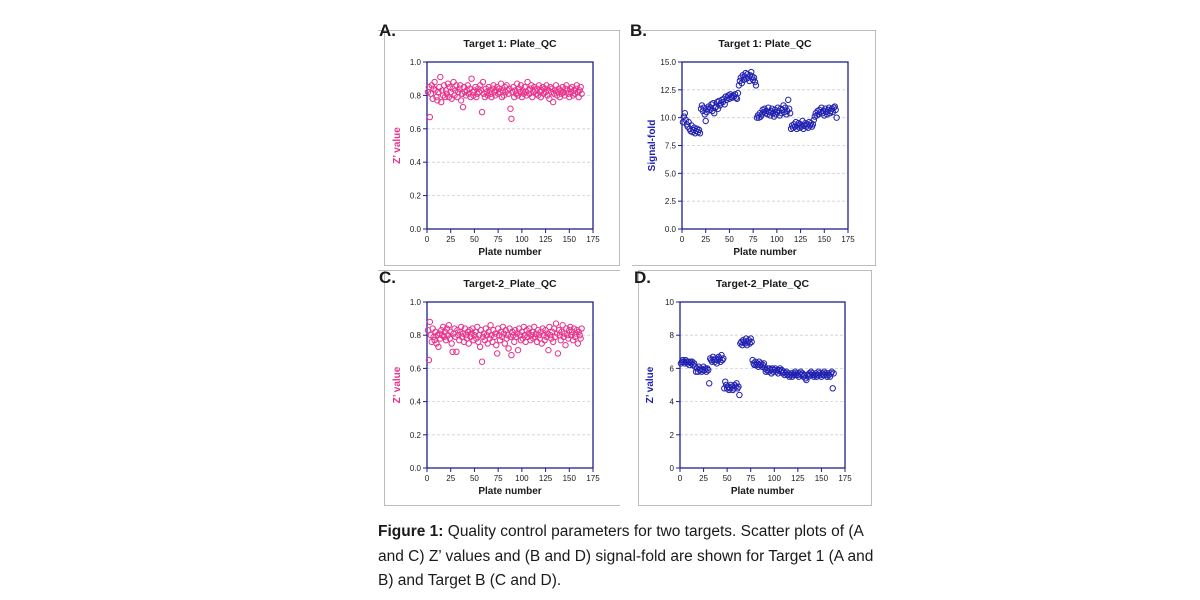 The image size is (1200, 600). I want to click on panel-c-letter: C., so click(387, 277).